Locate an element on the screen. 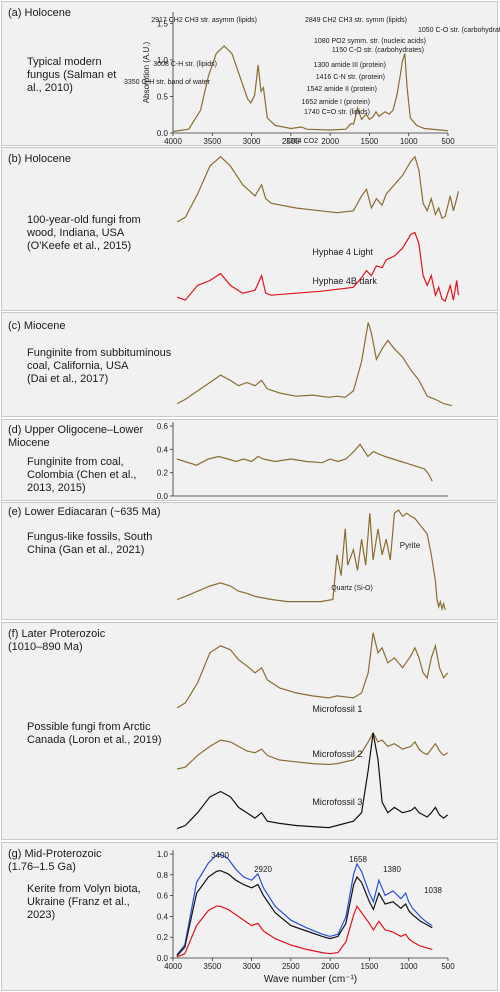 This screenshot has height=992, width=500. panel-title: (f) Later Proterozoic (1010–890 Ma) is located at coordinates (57, 640).